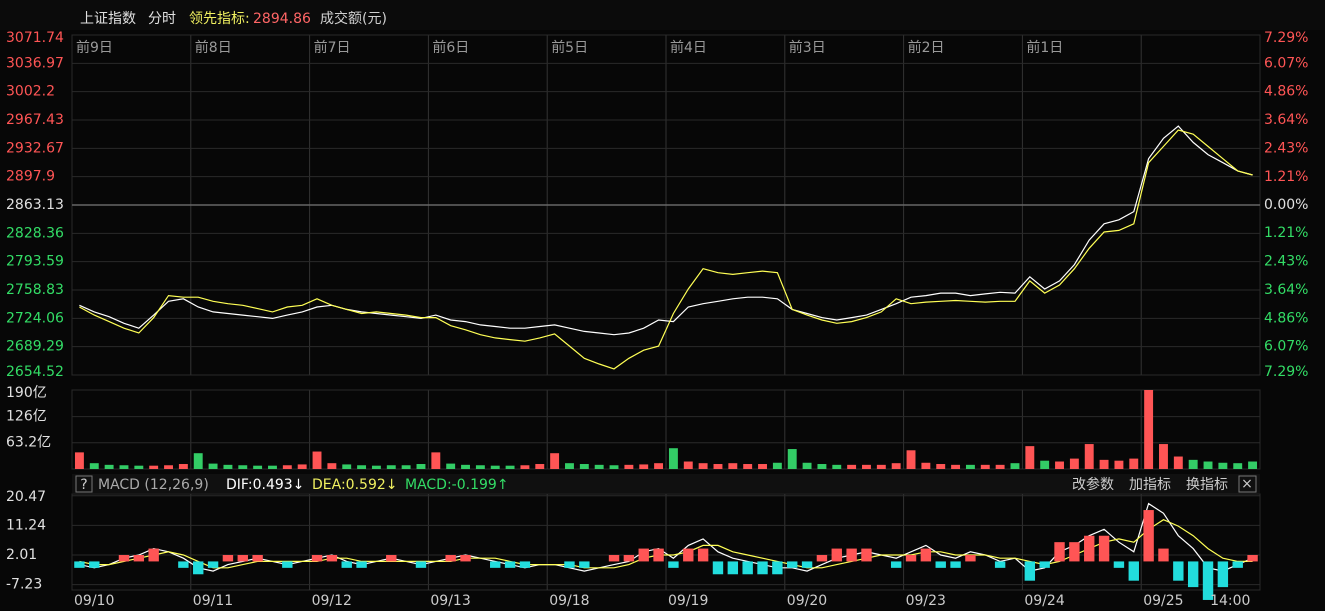 This screenshot has height=611, width=1325. I want to click on day-label: 前5日, so click(569, 47).